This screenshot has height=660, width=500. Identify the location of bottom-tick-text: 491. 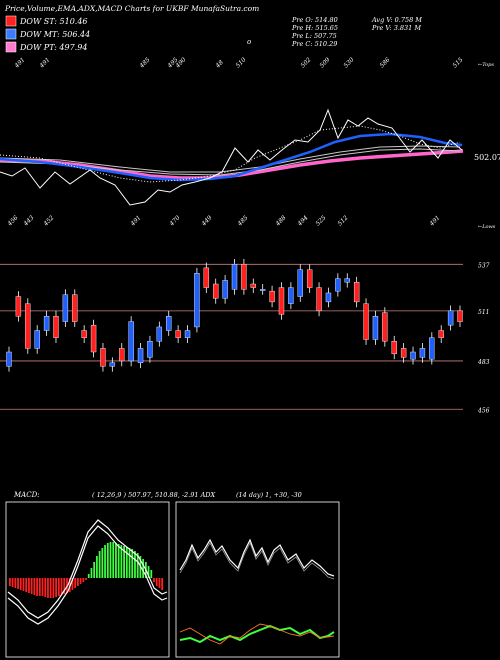
(136, 221).